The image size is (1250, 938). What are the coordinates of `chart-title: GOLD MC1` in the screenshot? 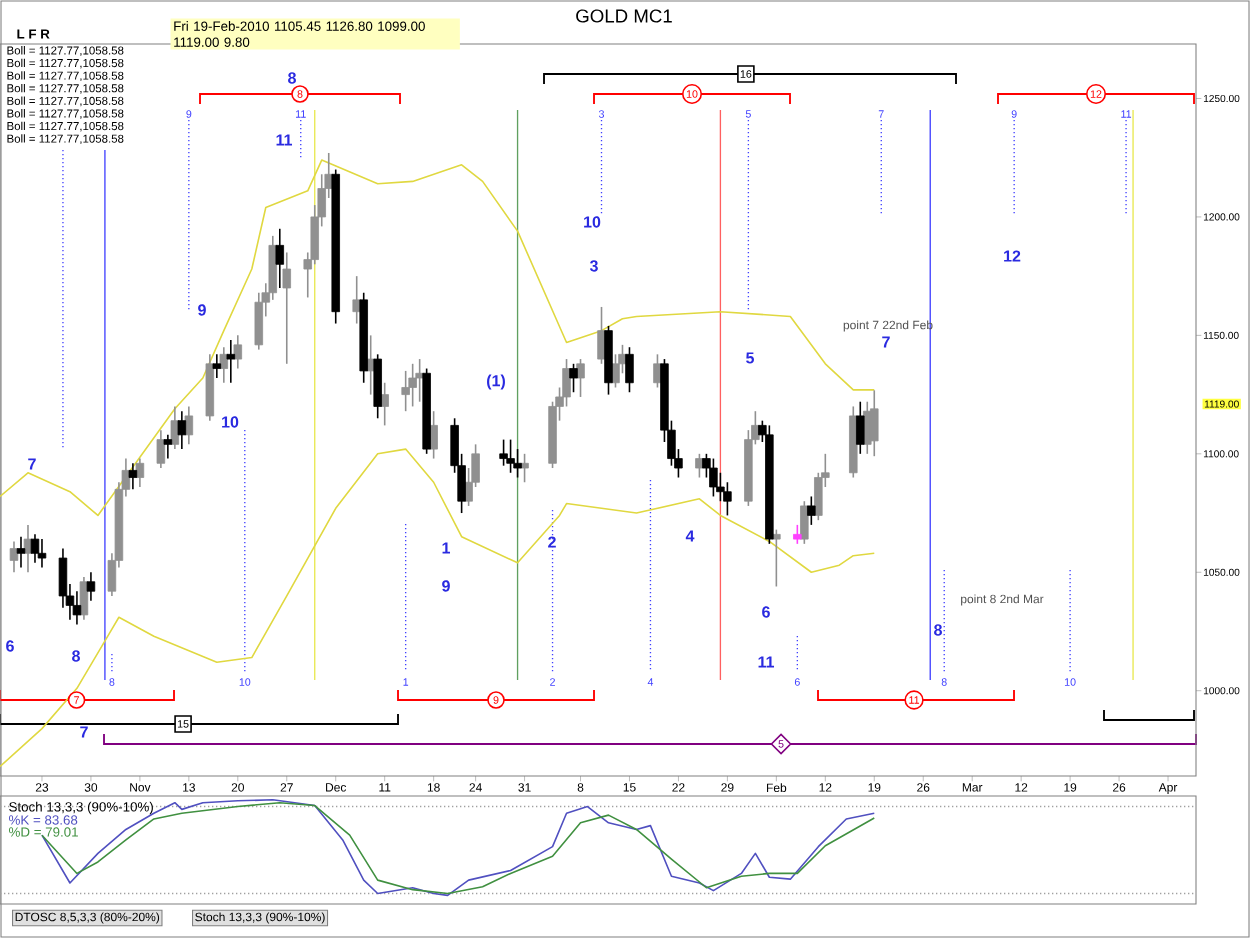 It's located at (624, 16).